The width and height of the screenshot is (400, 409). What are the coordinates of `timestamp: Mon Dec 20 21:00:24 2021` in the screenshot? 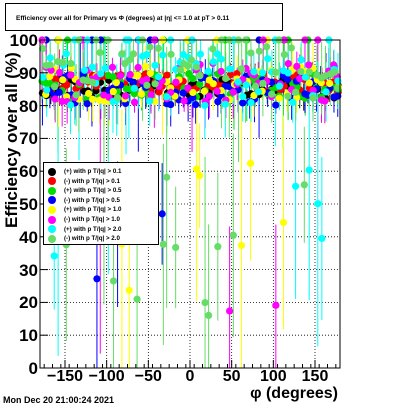 It's located at (59, 400).